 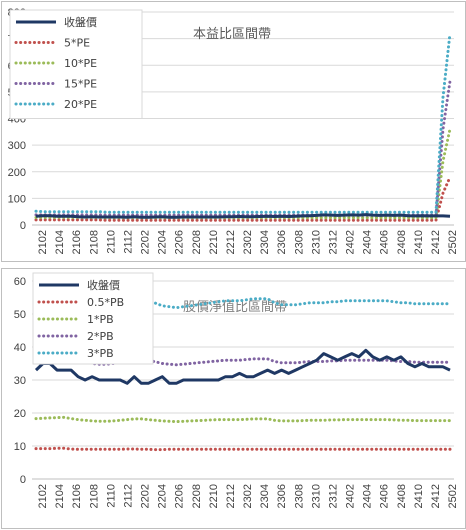 What do you see at coordinates (105, 302) in the screenshot?
I see `legend-label: 0.5*PB` at bounding box center [105, 302].